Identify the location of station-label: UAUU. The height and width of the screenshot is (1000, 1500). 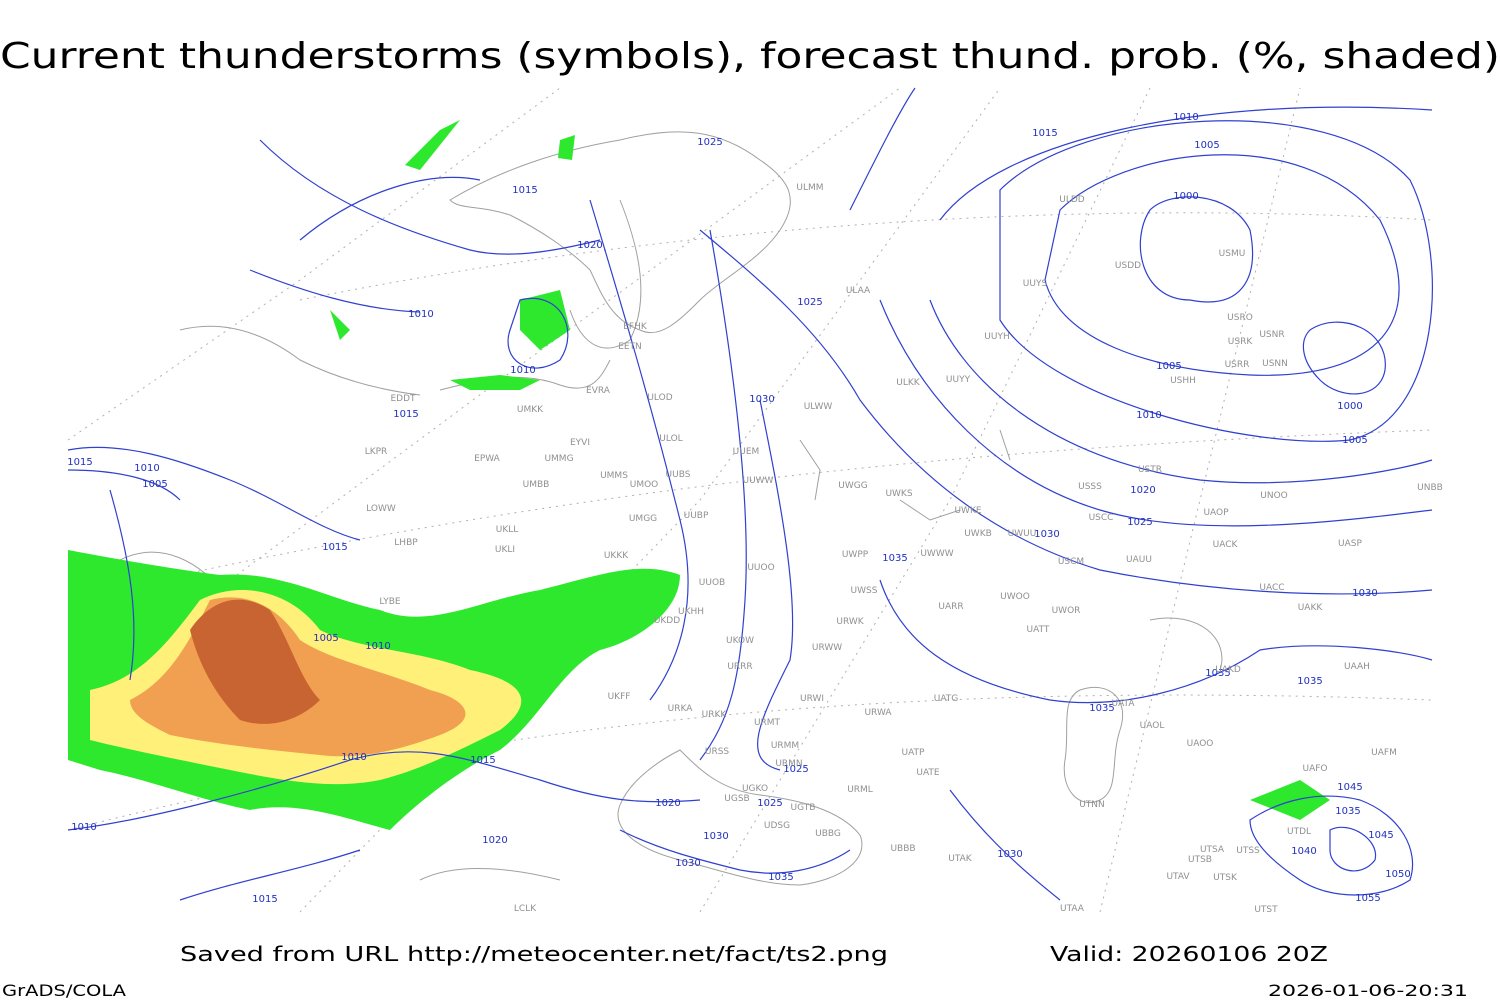
(1139, 560).